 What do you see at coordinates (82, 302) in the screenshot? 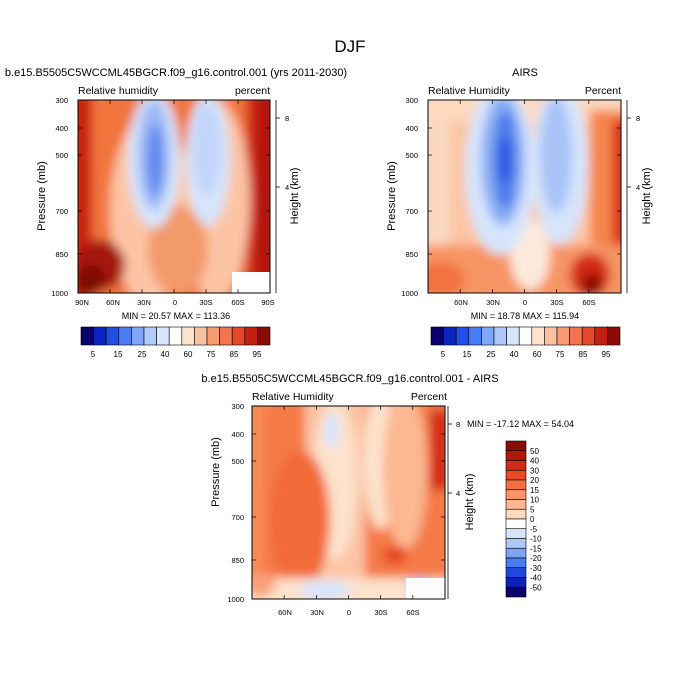
I see `x-tick-label: 90N` at bounding box center [82, 302].